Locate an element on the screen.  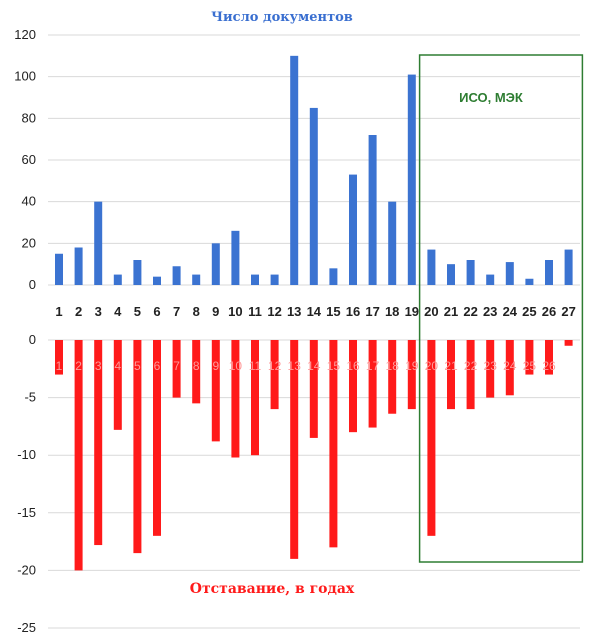
top-y-tick-label: 100 is located at coordinates (25, 76).